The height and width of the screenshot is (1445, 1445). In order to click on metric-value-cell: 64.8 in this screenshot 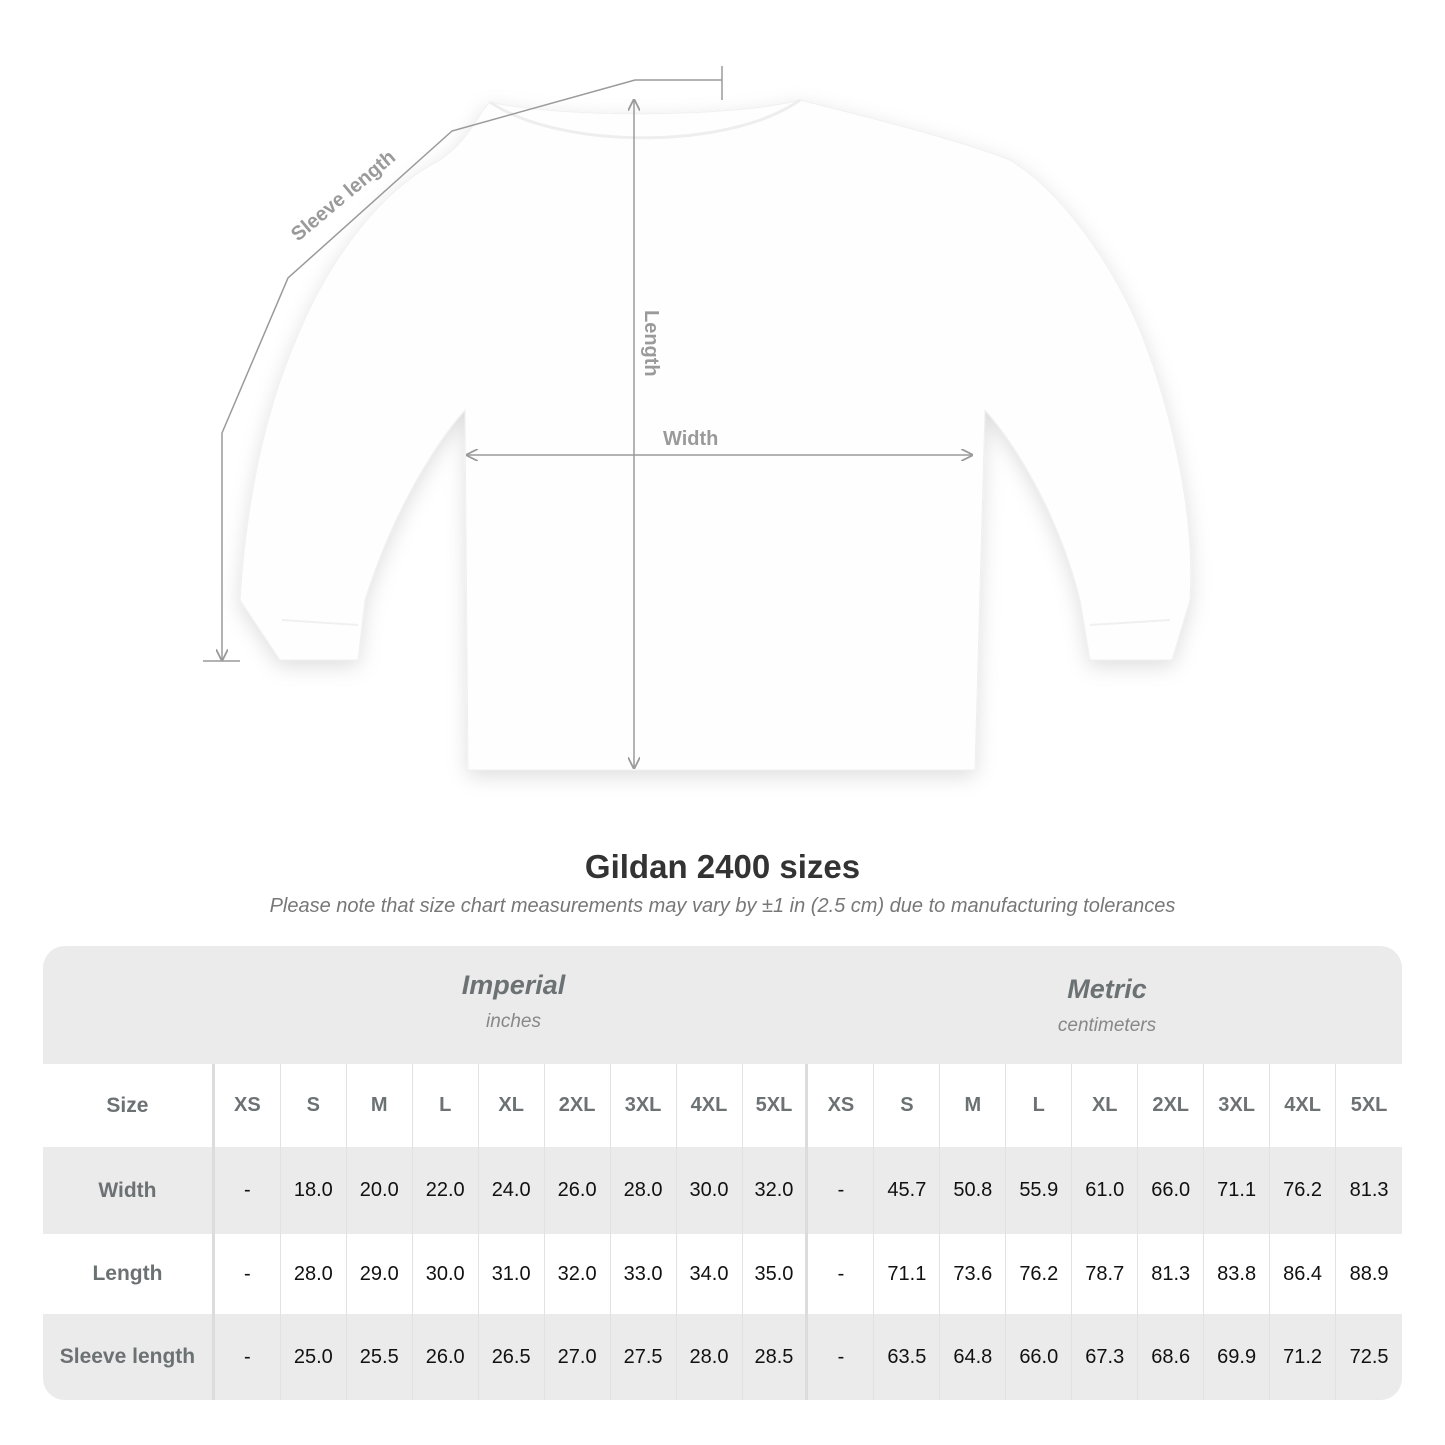, I will do `click(973, 1357)`.